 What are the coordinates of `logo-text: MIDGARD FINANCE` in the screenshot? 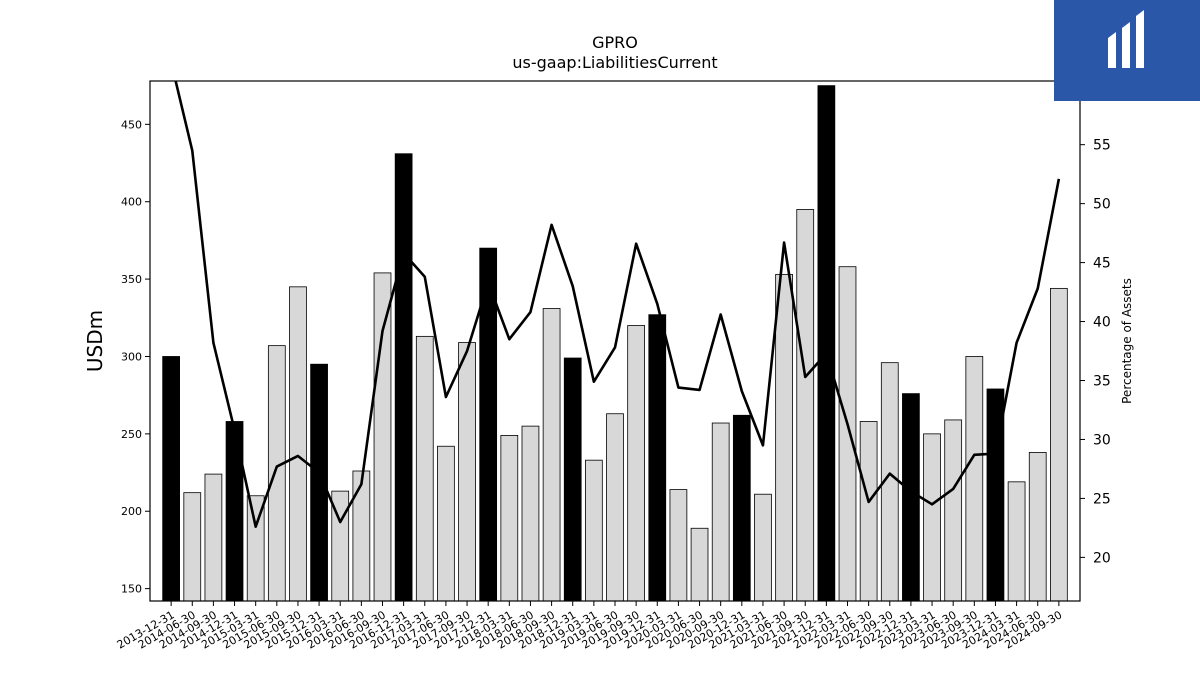 It's located at (73, 76).